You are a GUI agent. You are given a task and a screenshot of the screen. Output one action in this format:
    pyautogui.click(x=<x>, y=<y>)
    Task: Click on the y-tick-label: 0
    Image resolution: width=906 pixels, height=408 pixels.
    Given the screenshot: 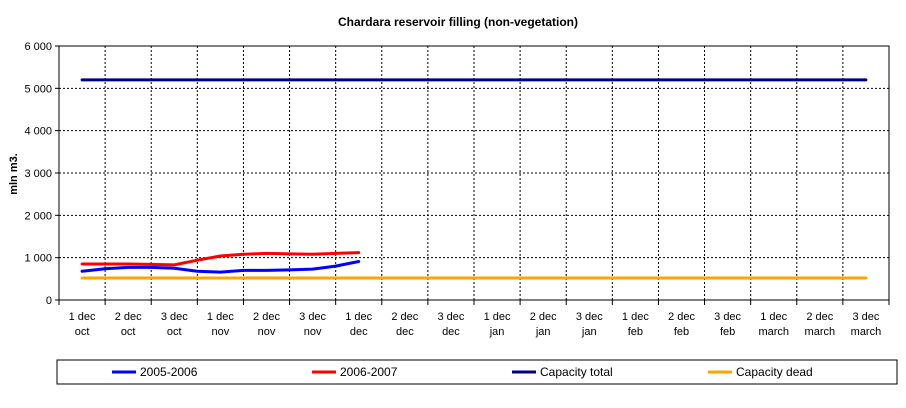 What is the action you would take?
    pyautogui.click(x=49, y=301)
    